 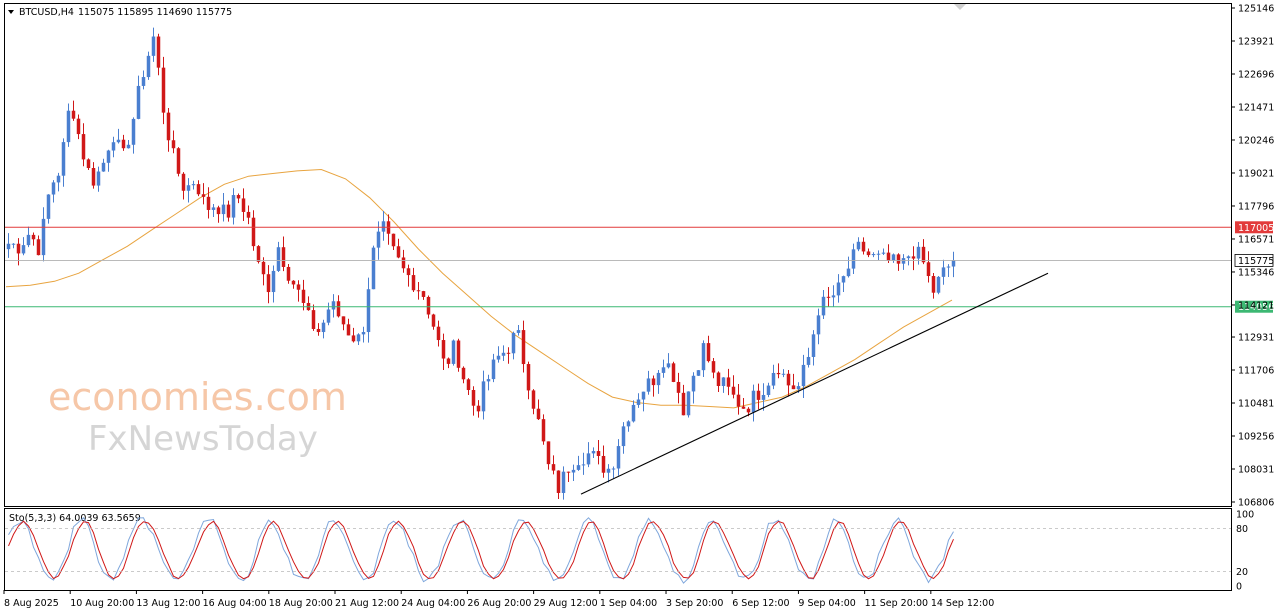 I want to click on level-tag-label: 117005, so click(x=1256, y=228).